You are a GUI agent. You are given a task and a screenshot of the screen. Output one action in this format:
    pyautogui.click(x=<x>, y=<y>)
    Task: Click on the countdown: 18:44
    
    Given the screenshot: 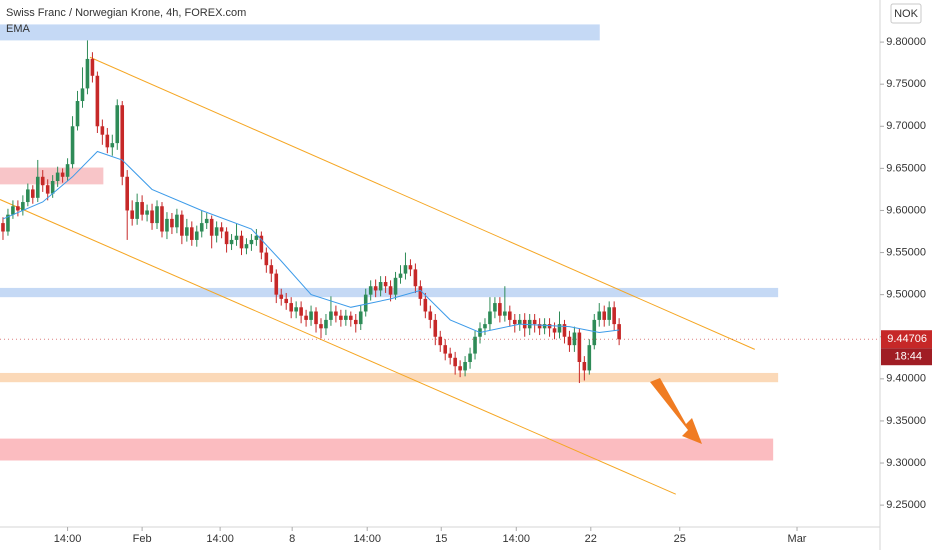 What is the action you would take?
    pyautogui.click(x=908, y=357)
    